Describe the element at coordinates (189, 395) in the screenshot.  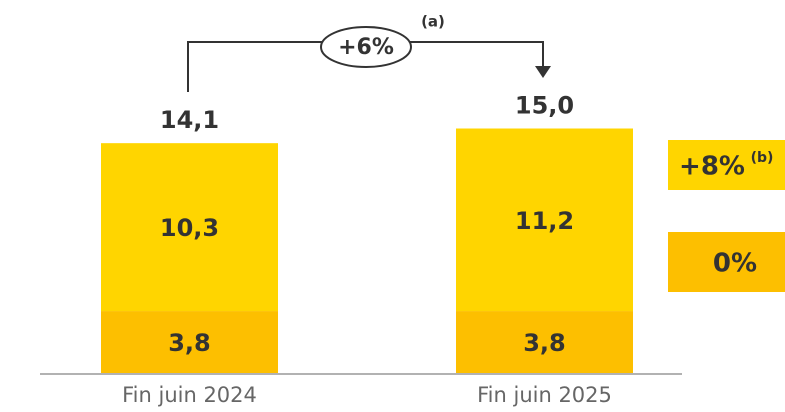
I see `x-tick-label: Fin juin 2024` at that location.